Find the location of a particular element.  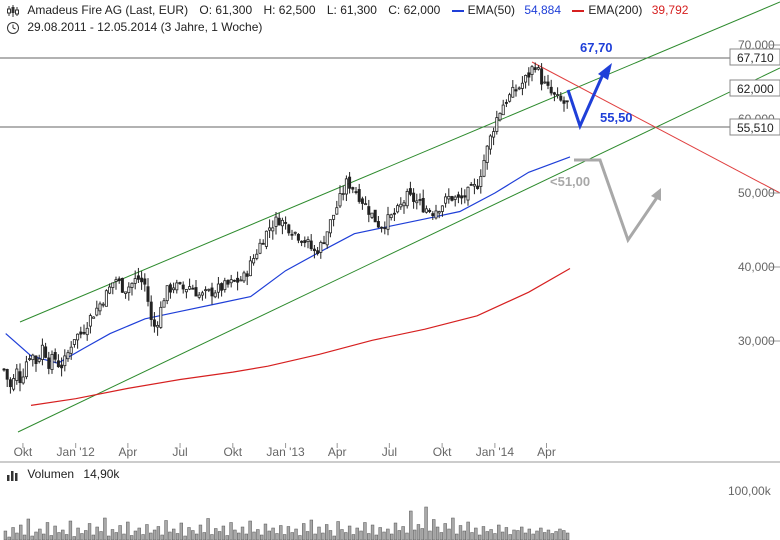

price-box-67710: 67,710 is located at coordinates (754, 57).